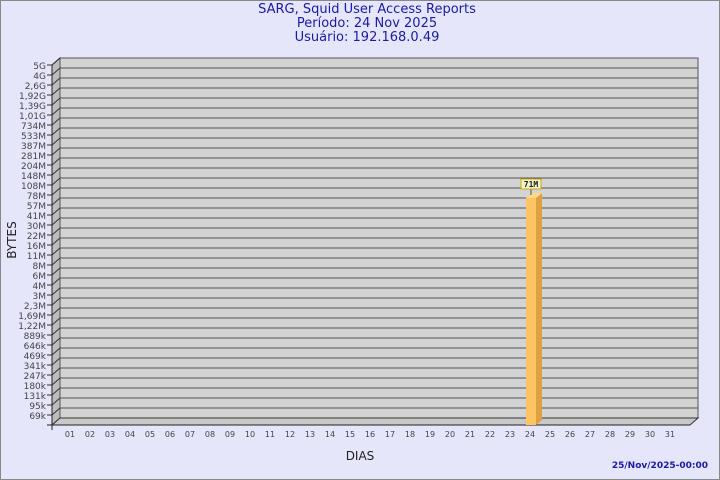  I want to click on y-tick-label: 22M, so click(36, 237).